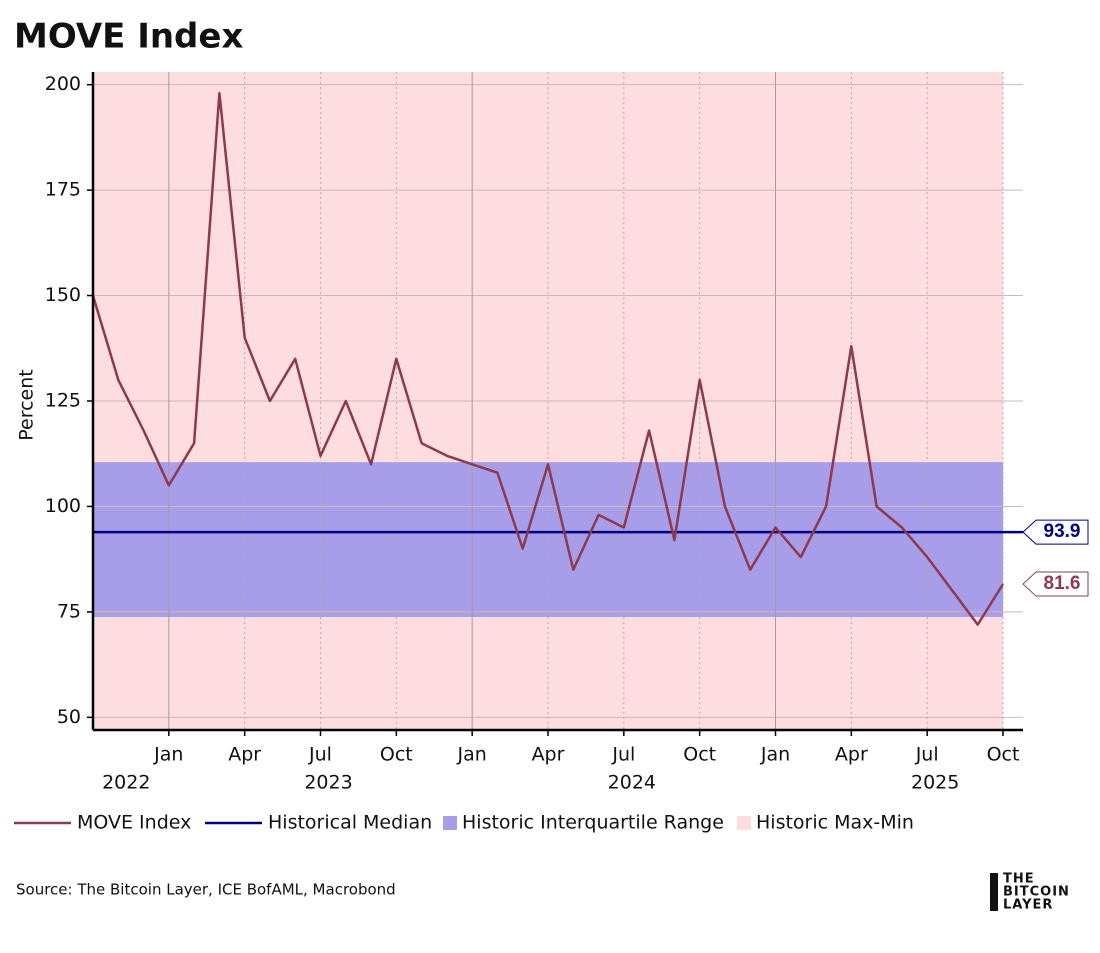 The image size is (1100, 953). Describe the element at coordinates (27, 405) in the screenshot. I see `y-axis-label: Percent` at that location.